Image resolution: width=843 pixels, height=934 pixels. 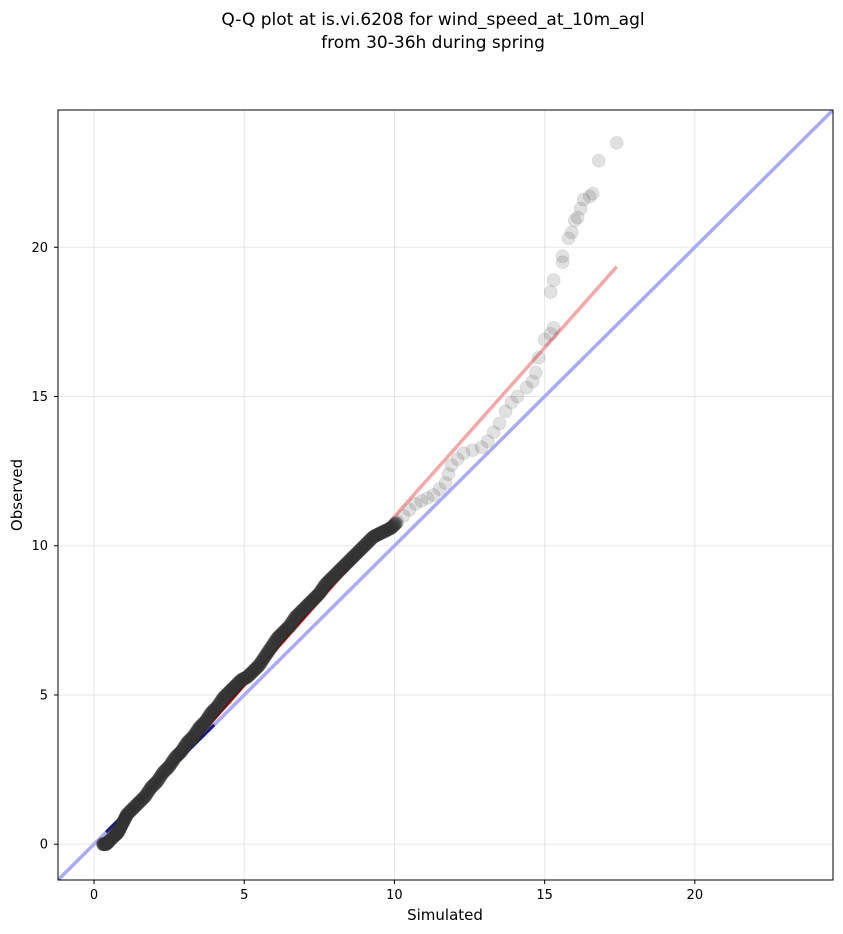 I want to click on x-tick-label: 20, so click(x=695, y=895).